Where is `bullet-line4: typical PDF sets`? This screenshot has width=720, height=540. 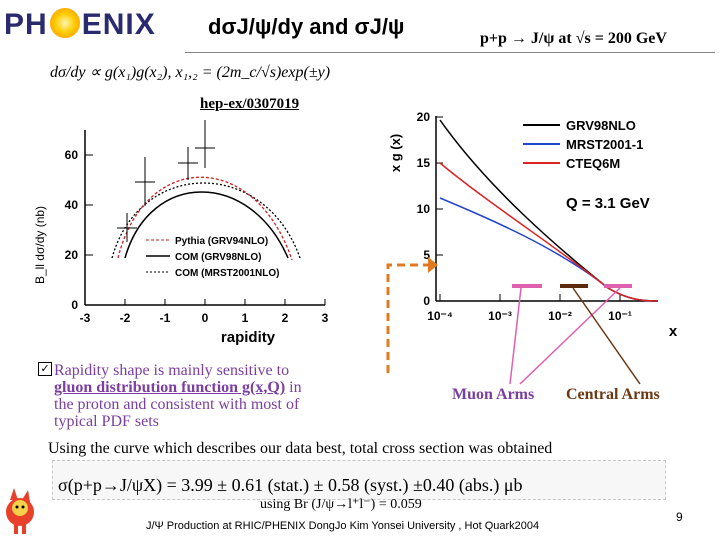
bullet-line4: typical PDF sets is located at coordinates (106, 421).